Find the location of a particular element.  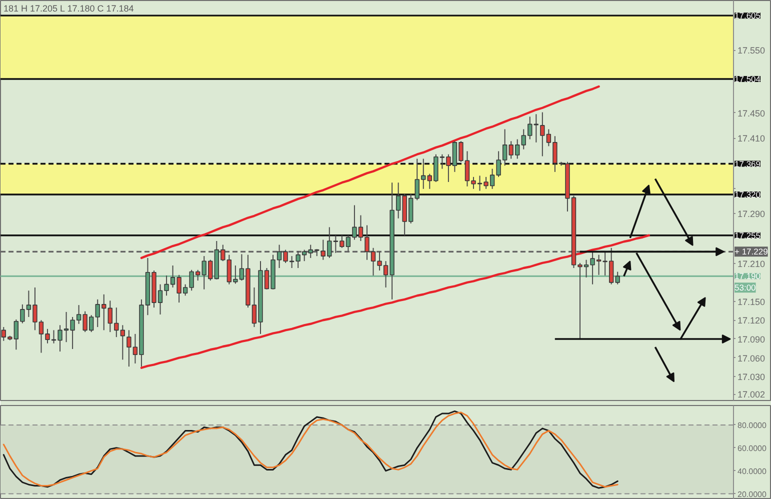

y-tick-label: 17.550 is located at coordinates (752, 51).